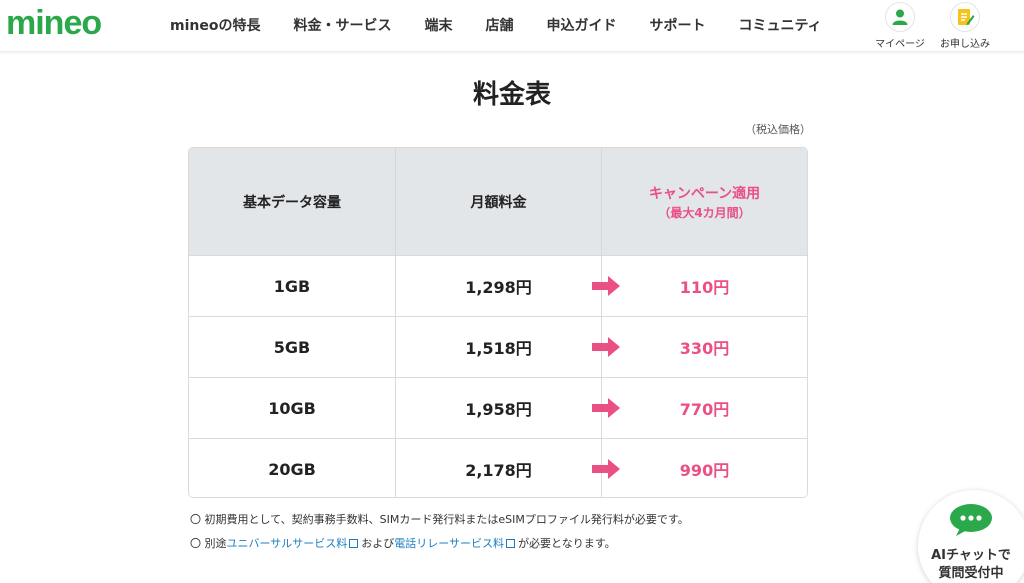  I want to click on ai-chat-label-line2: 質問受付中, so click(971, 573).